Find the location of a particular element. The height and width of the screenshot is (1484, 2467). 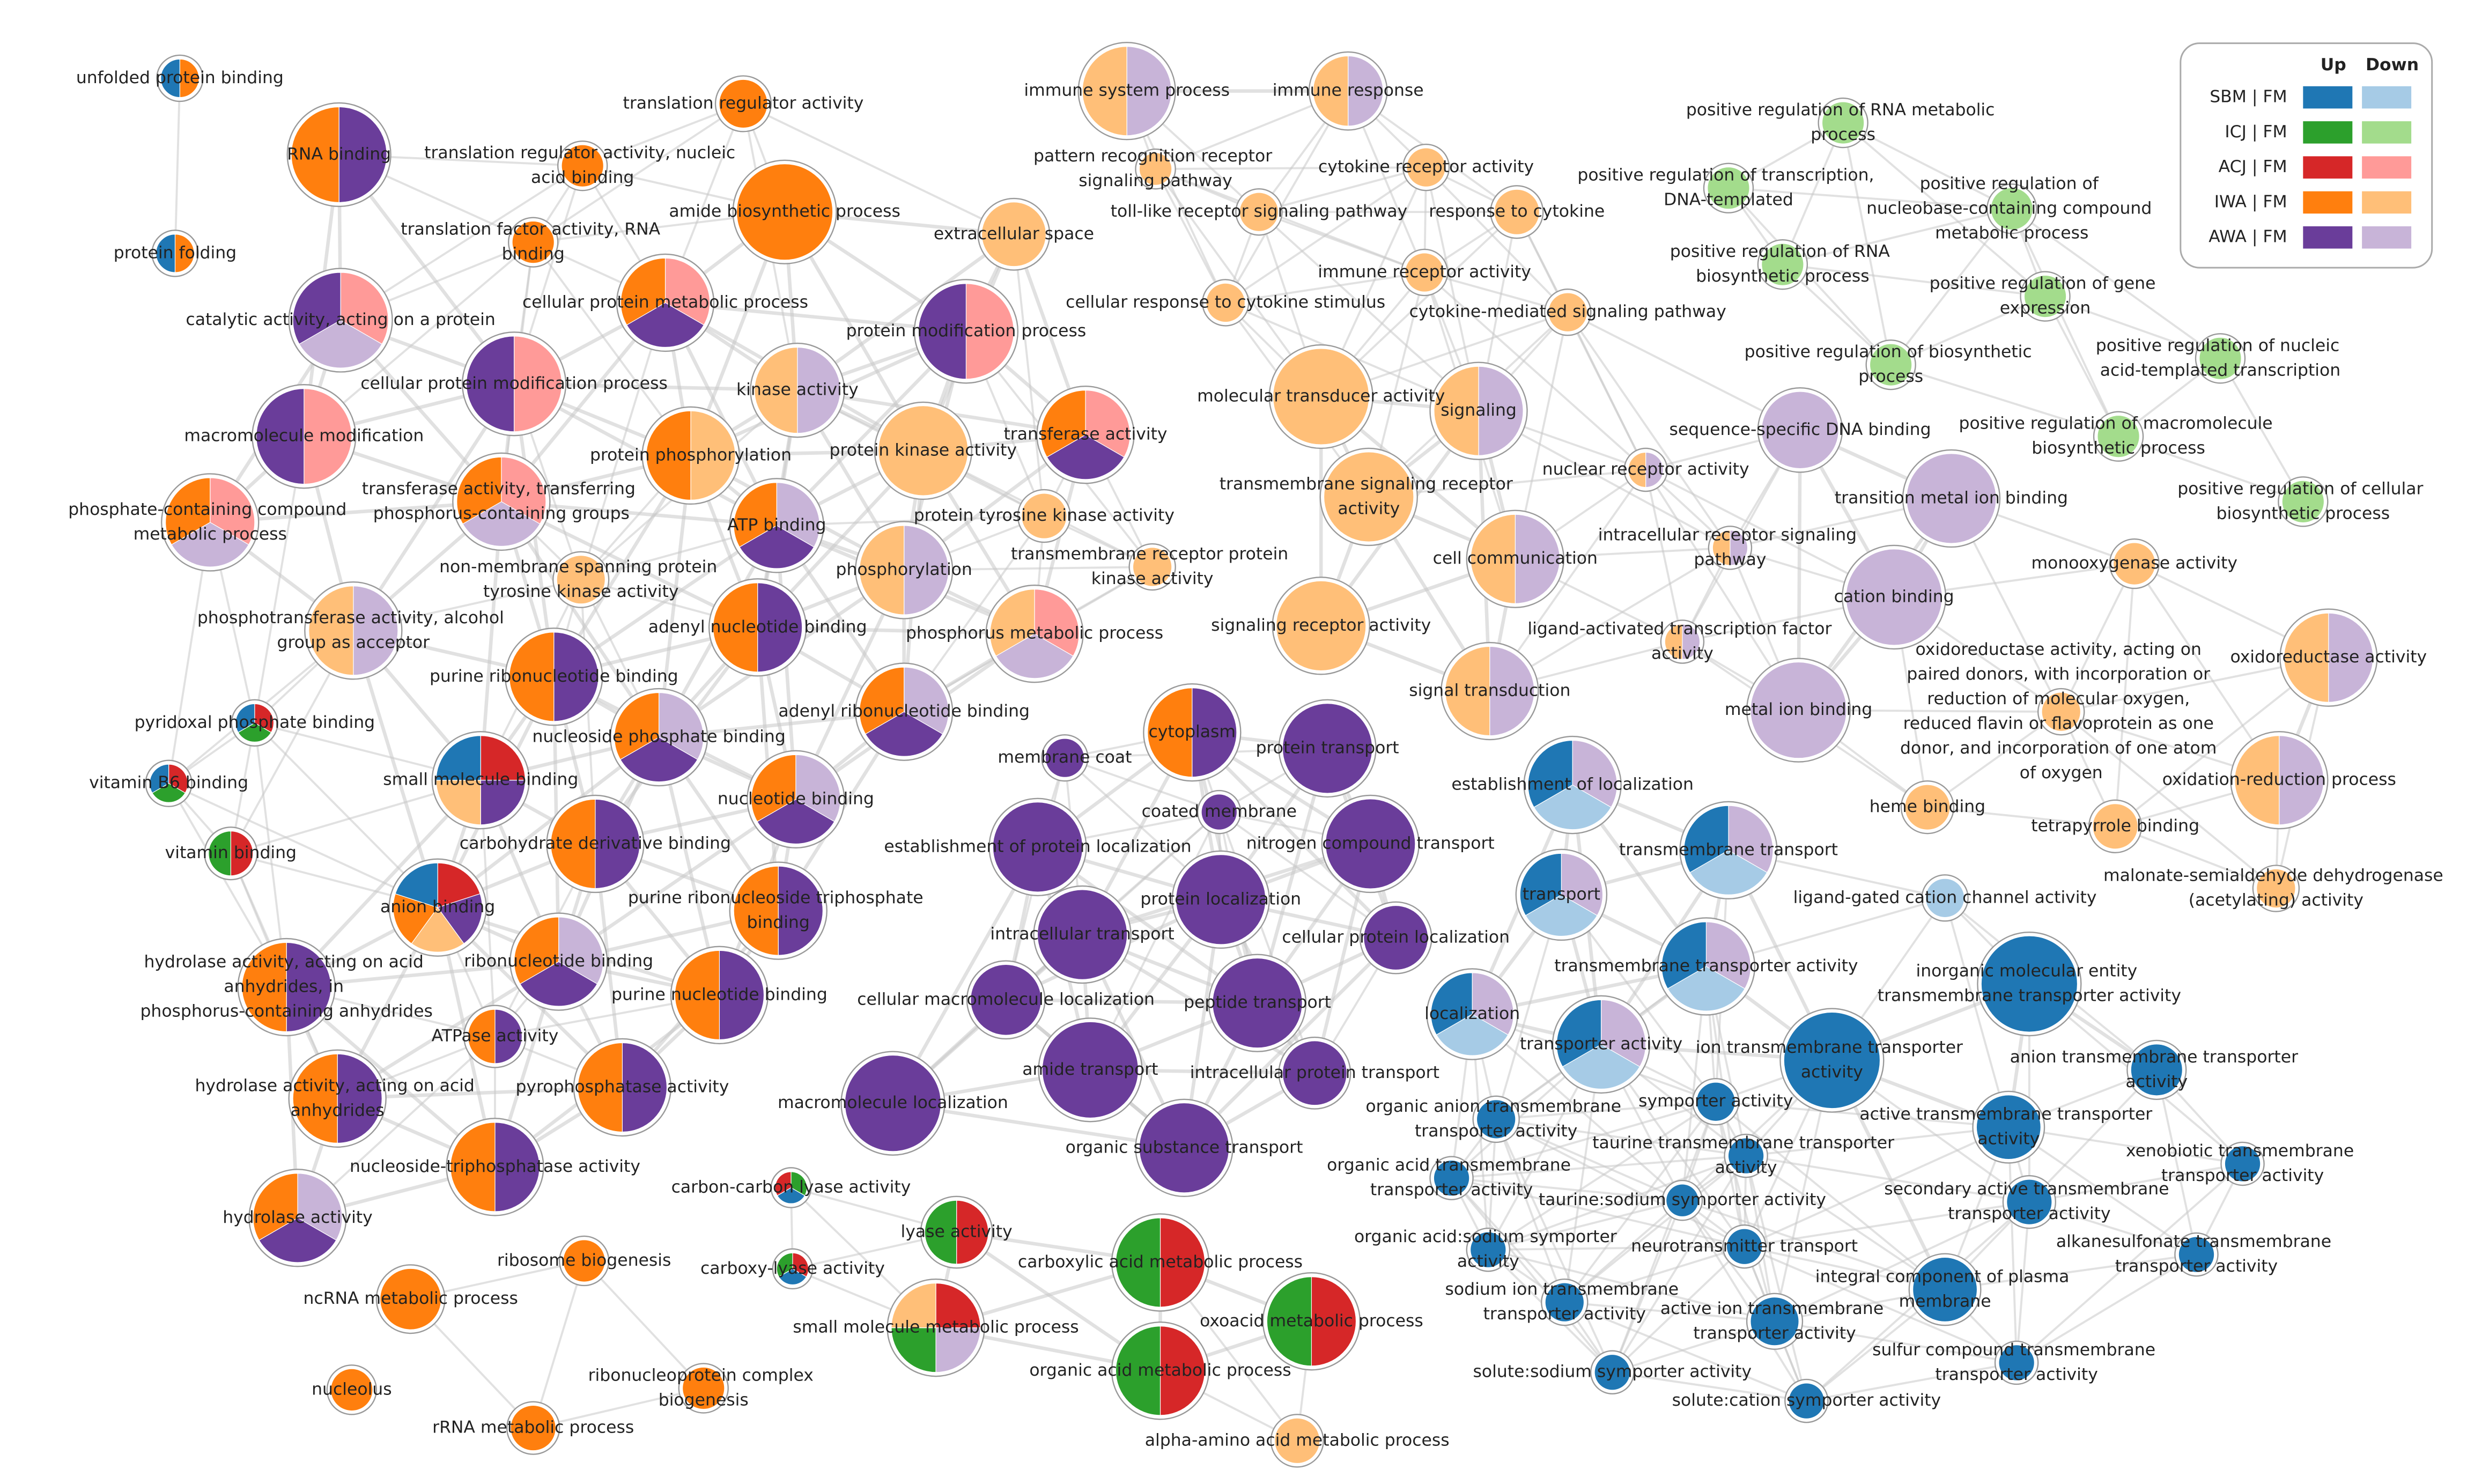

legend-label: IWA | FM is located at coordinates (2250, 201).